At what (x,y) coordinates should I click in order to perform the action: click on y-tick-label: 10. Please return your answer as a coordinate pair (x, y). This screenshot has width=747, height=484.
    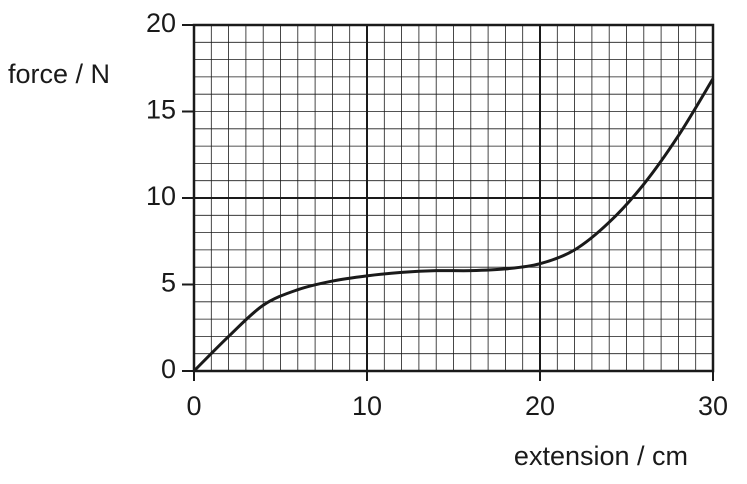
    Looking at the image, I should click on (161, 196).